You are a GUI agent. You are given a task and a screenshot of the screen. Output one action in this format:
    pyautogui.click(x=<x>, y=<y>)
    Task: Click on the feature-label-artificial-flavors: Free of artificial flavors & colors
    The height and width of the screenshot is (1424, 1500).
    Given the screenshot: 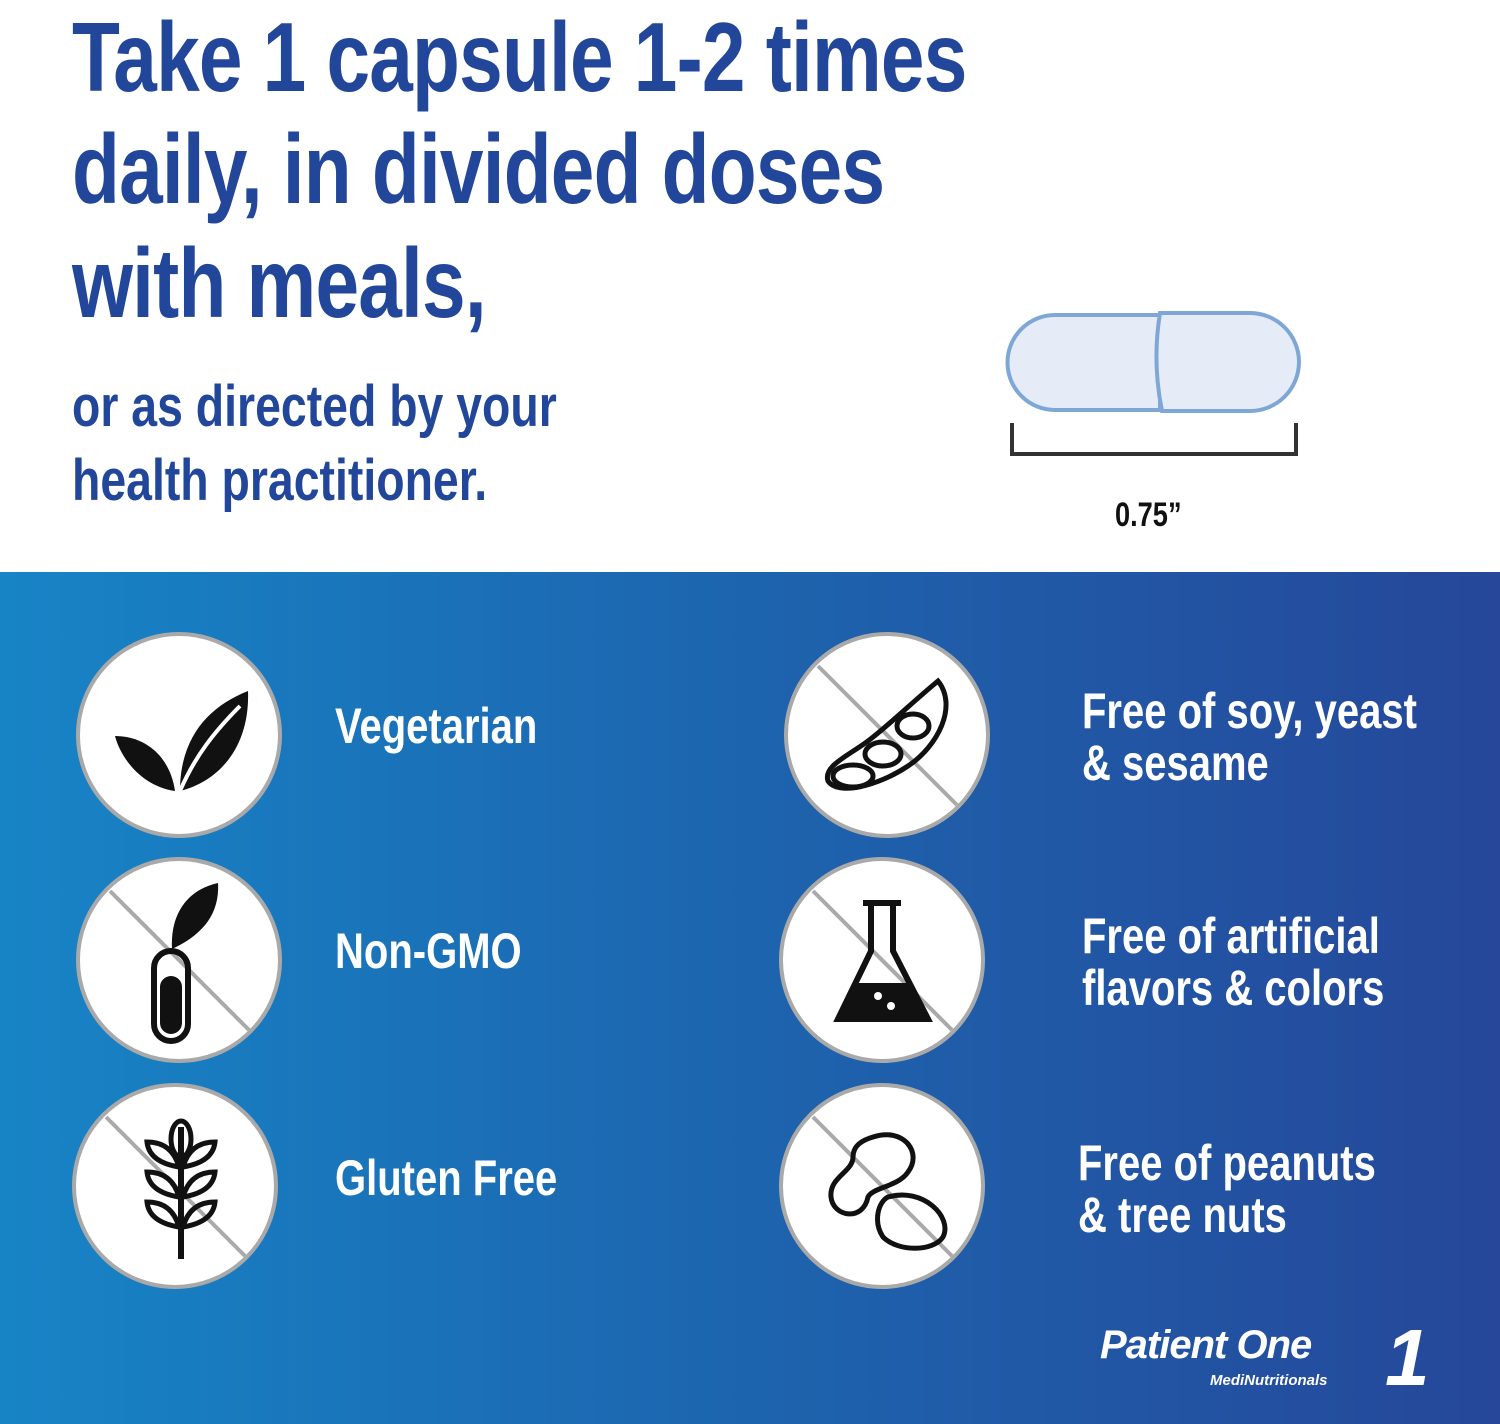 What is the action you would take?
    pyautogui.click(x=1233, y=962)
    